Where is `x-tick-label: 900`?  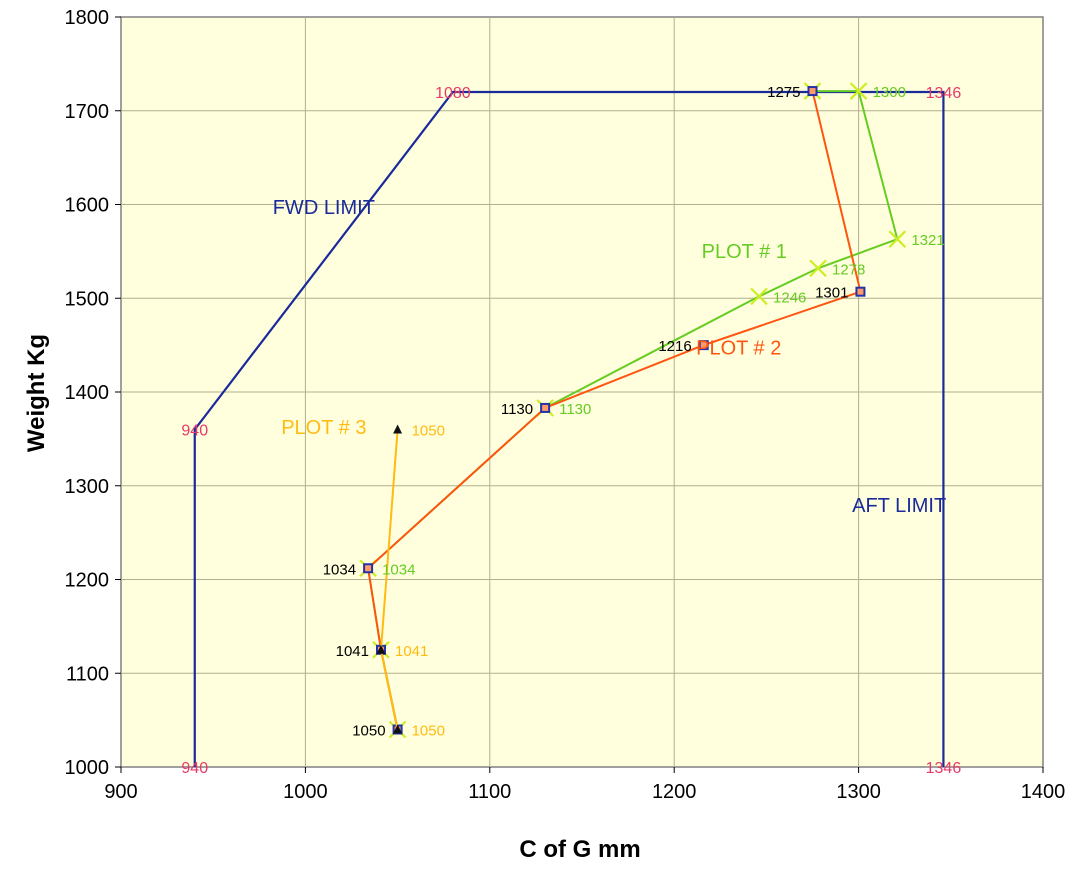
x-tick-label: 900 is located at coordinates (120, 792).